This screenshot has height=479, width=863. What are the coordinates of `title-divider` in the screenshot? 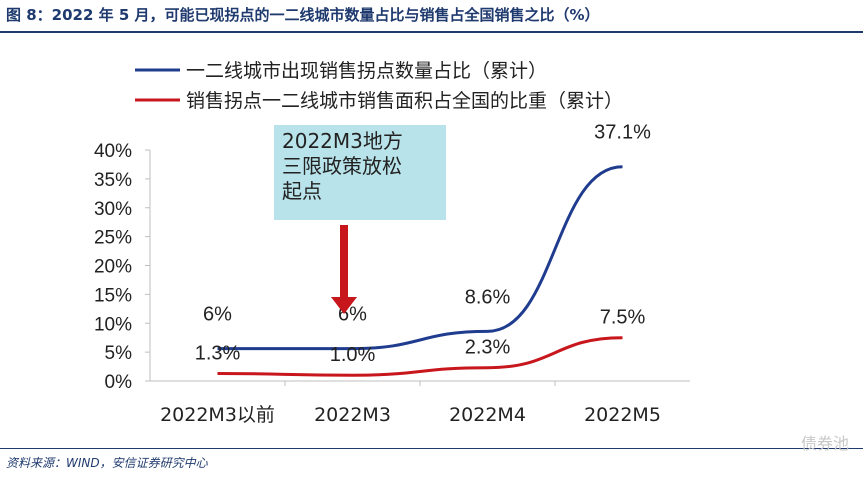 It's located at (431, 32).